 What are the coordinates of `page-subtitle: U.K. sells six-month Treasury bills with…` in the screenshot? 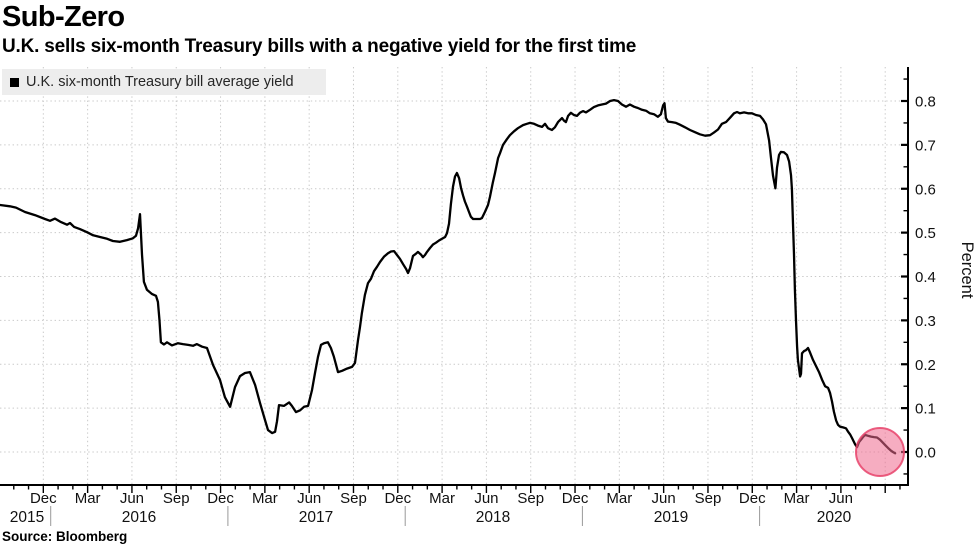 It's located at (319, 46).